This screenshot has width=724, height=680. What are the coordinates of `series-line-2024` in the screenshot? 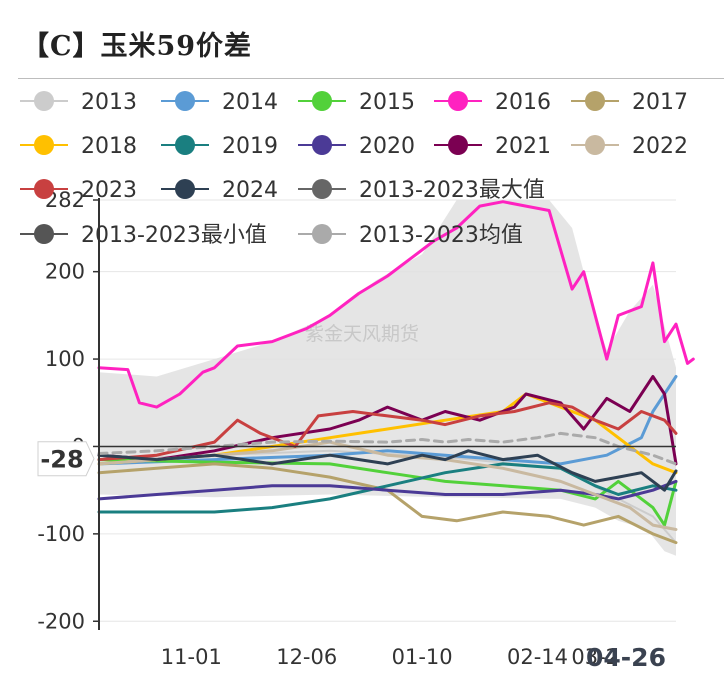 It's located at (387, 470).